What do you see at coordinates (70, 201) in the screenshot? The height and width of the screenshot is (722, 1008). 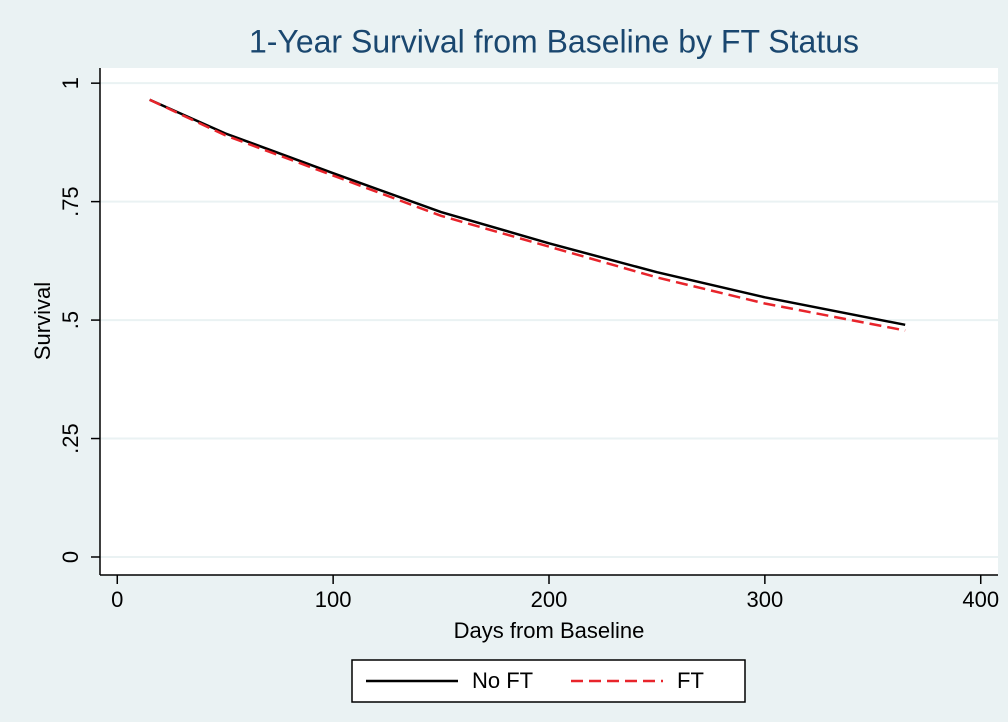 I see `y-tick-label: .75` at bounding box center [70, 201].